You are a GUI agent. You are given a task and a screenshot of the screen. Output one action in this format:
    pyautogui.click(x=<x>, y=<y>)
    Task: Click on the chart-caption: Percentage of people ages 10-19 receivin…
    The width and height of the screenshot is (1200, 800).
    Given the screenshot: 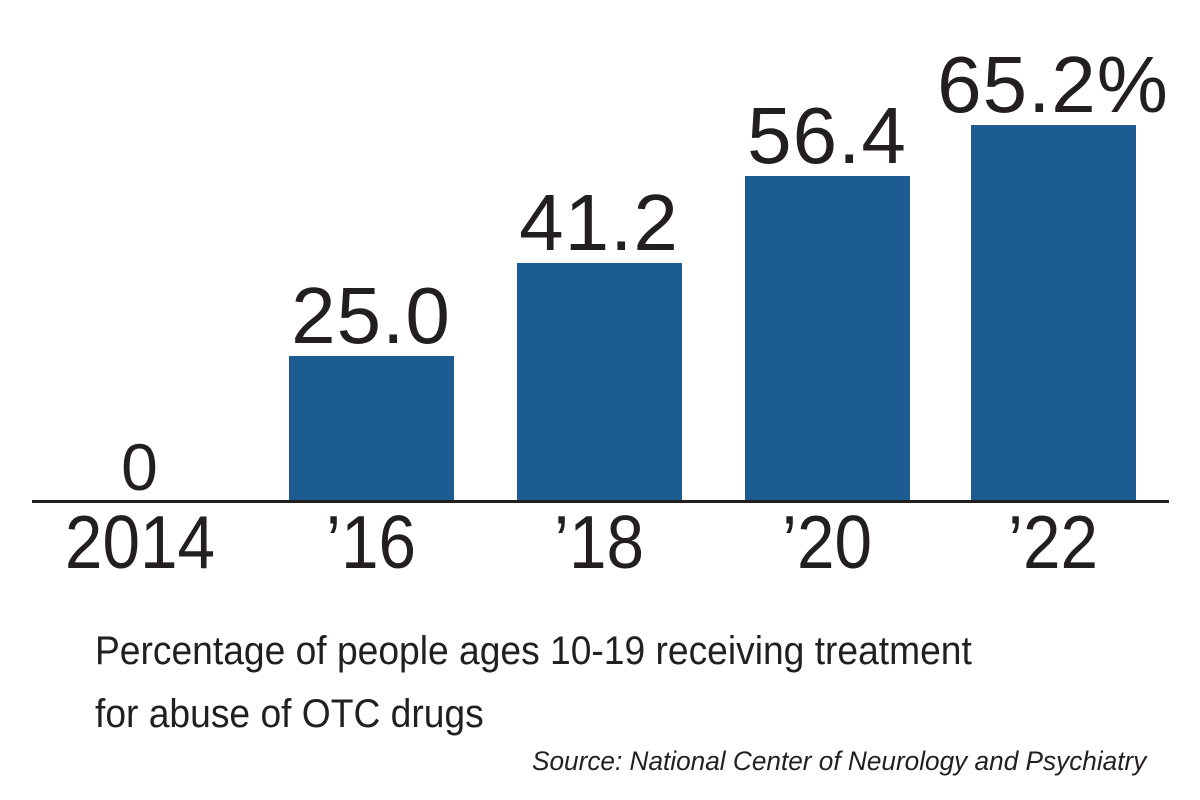 What is the action you would take?
    pyautogui.click(x=533, y=683)
    